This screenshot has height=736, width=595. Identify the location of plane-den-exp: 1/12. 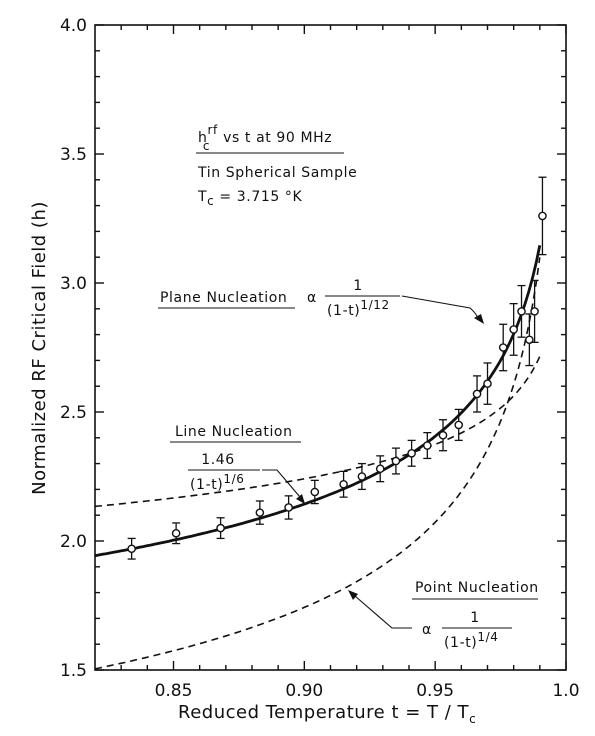
(374, 305).